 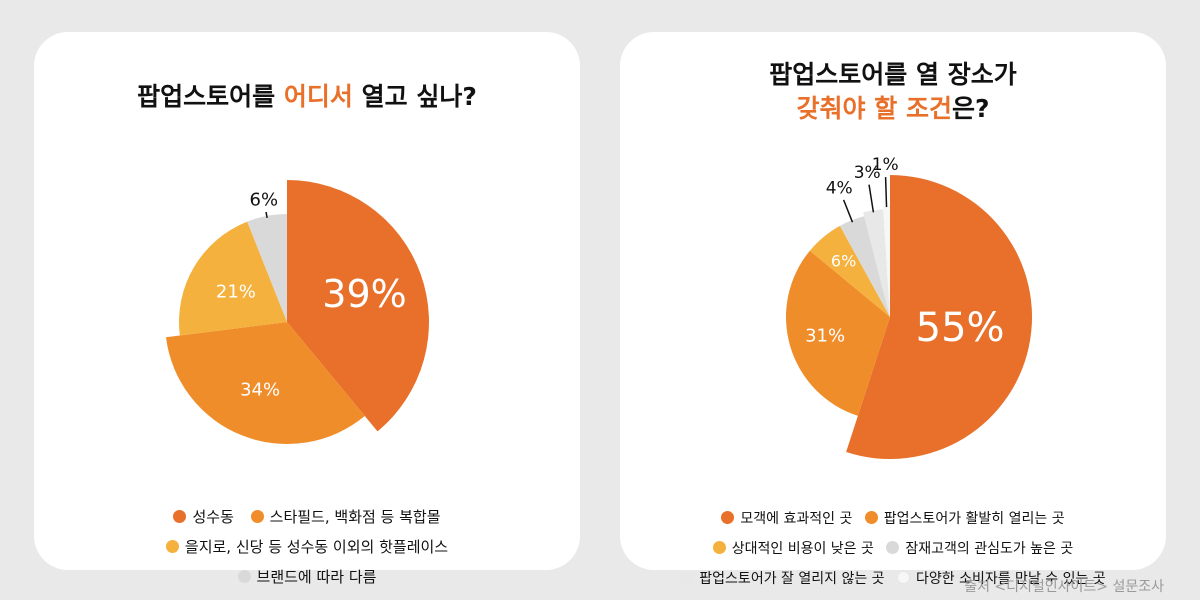 I want to click on pie-slice-label: 39%, so click(x=364, y=294).